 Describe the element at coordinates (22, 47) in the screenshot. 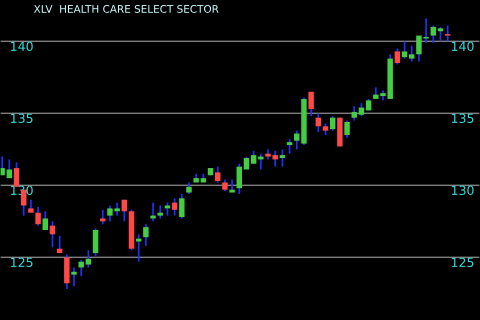

I see `y-tick-label: 140` at that location.